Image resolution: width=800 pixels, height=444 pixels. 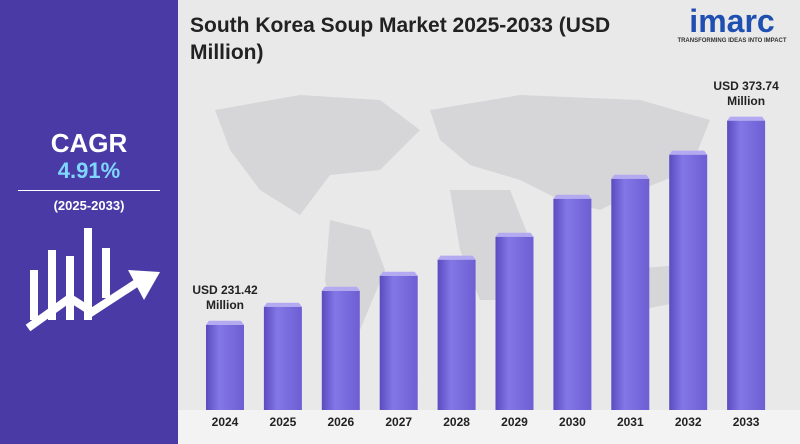 I want to click on value-label: USD 373.74 Million, so click(x=746, y=93).